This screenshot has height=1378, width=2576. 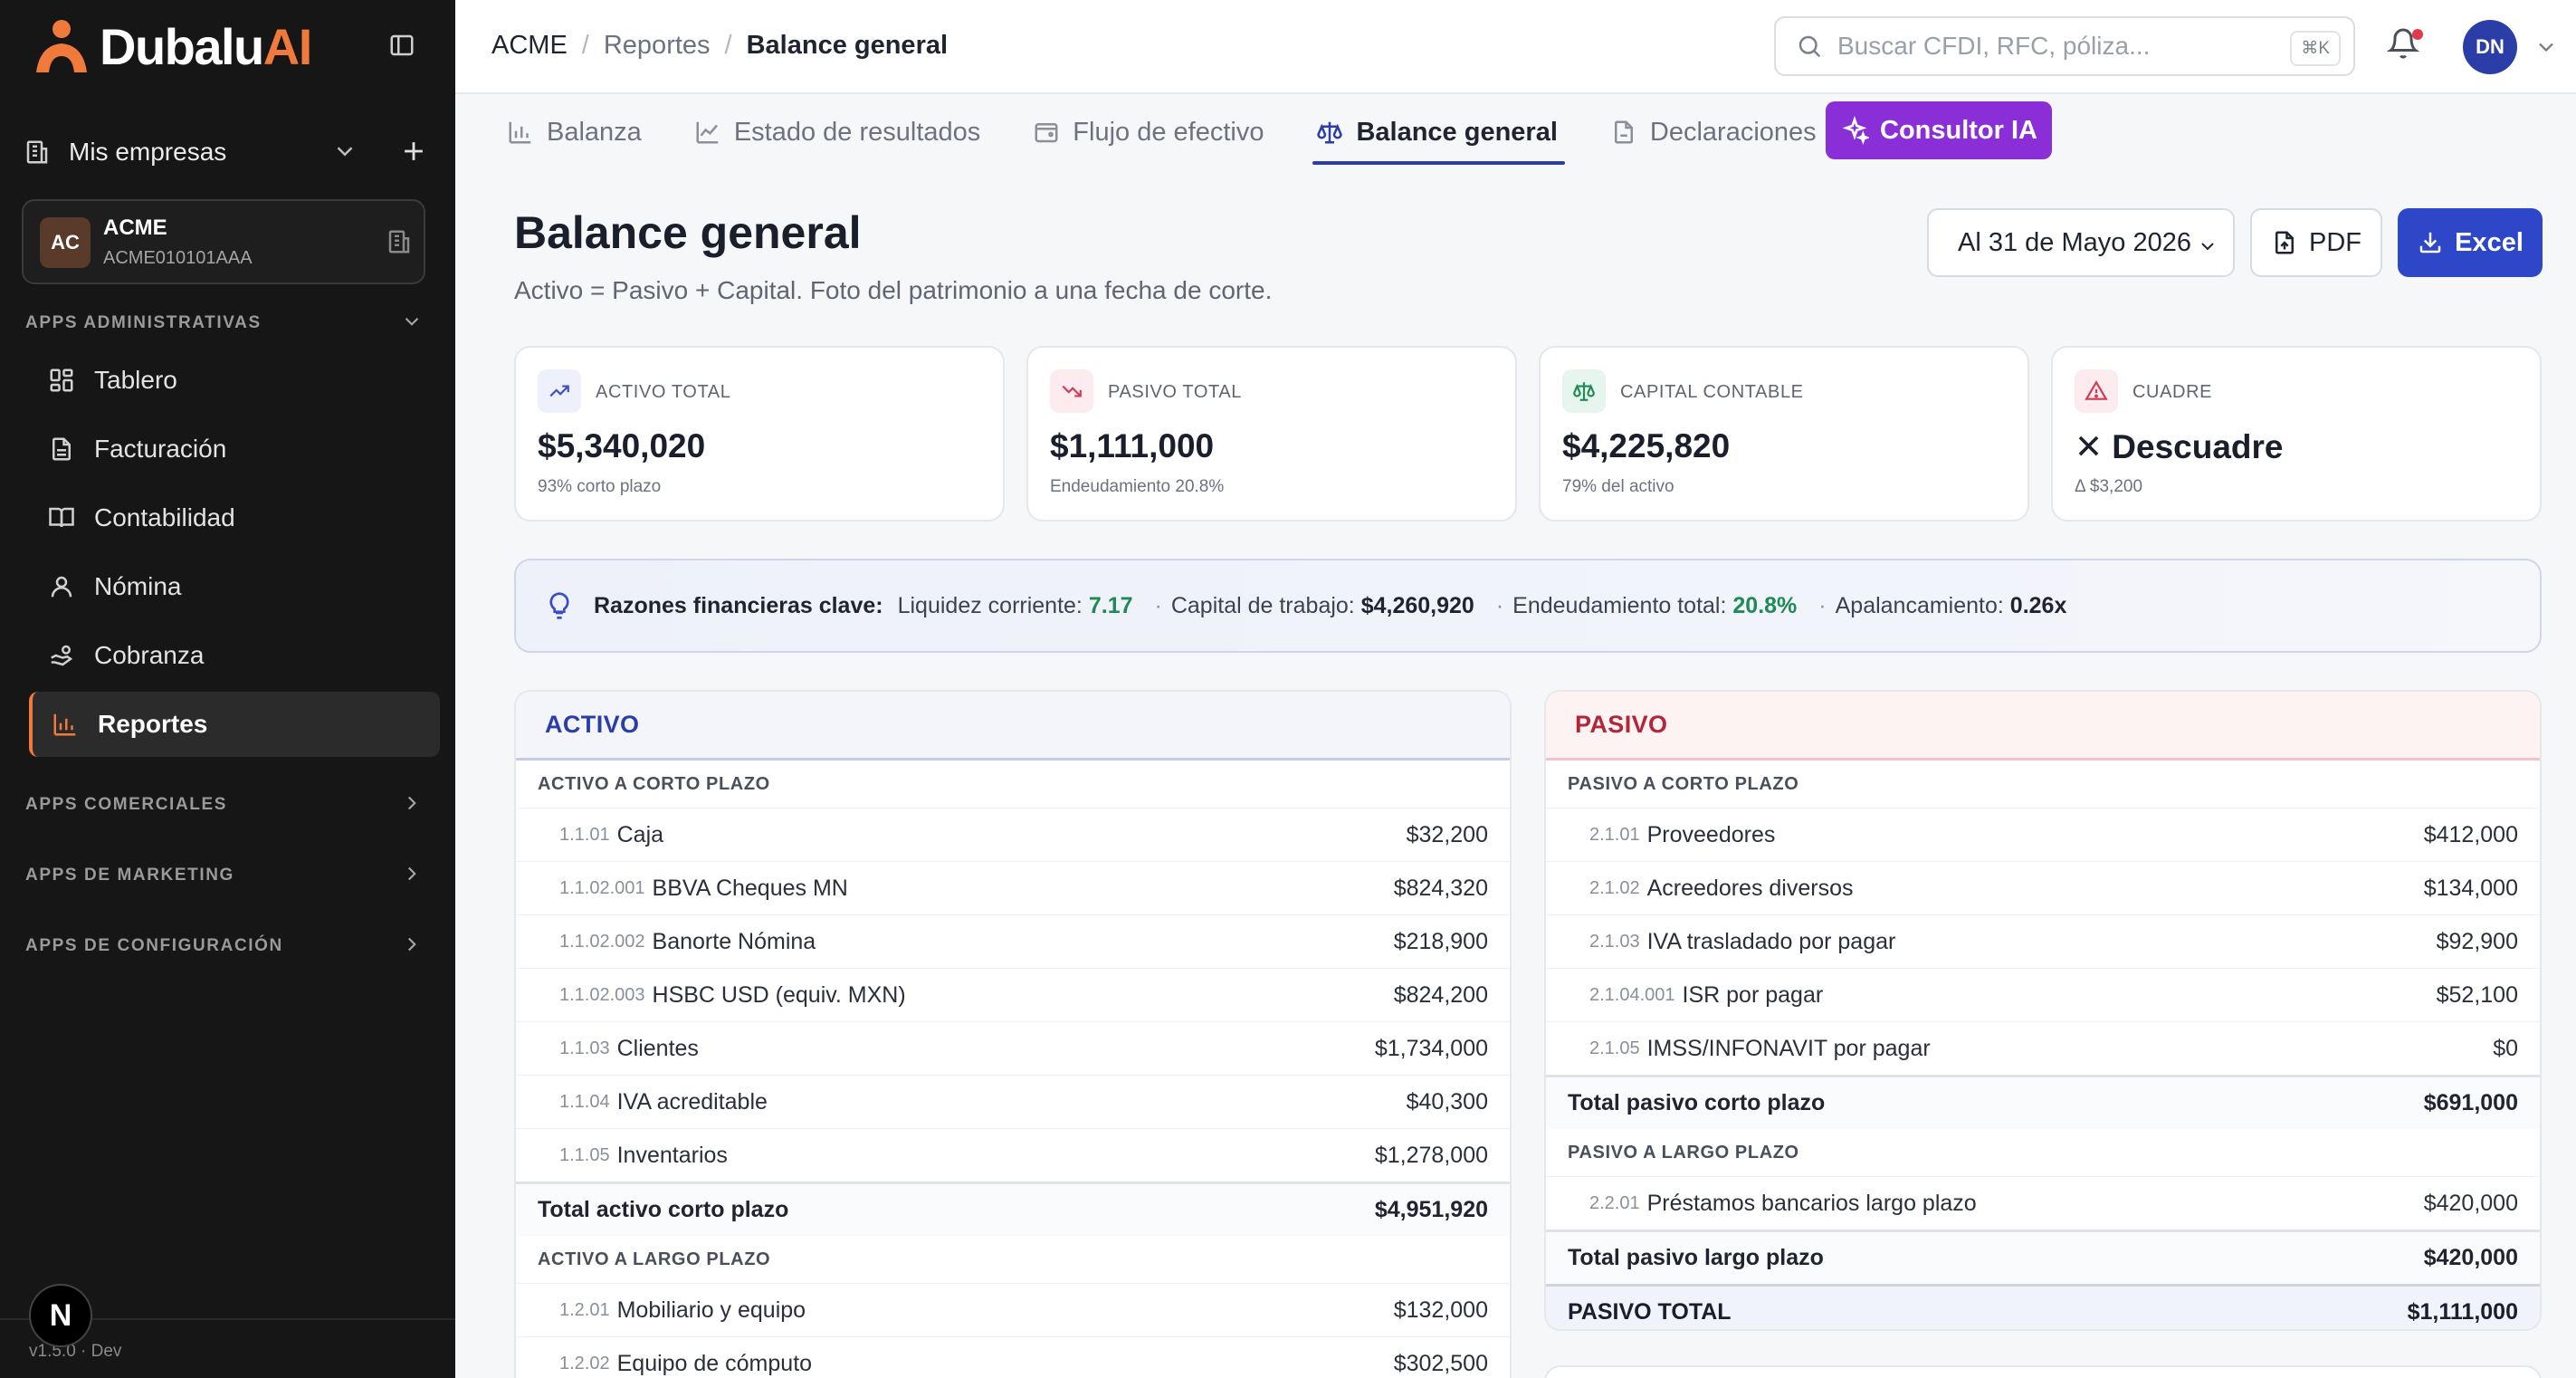 I want to click on tab-balanza: Balanza, so click(x=574, y=132).